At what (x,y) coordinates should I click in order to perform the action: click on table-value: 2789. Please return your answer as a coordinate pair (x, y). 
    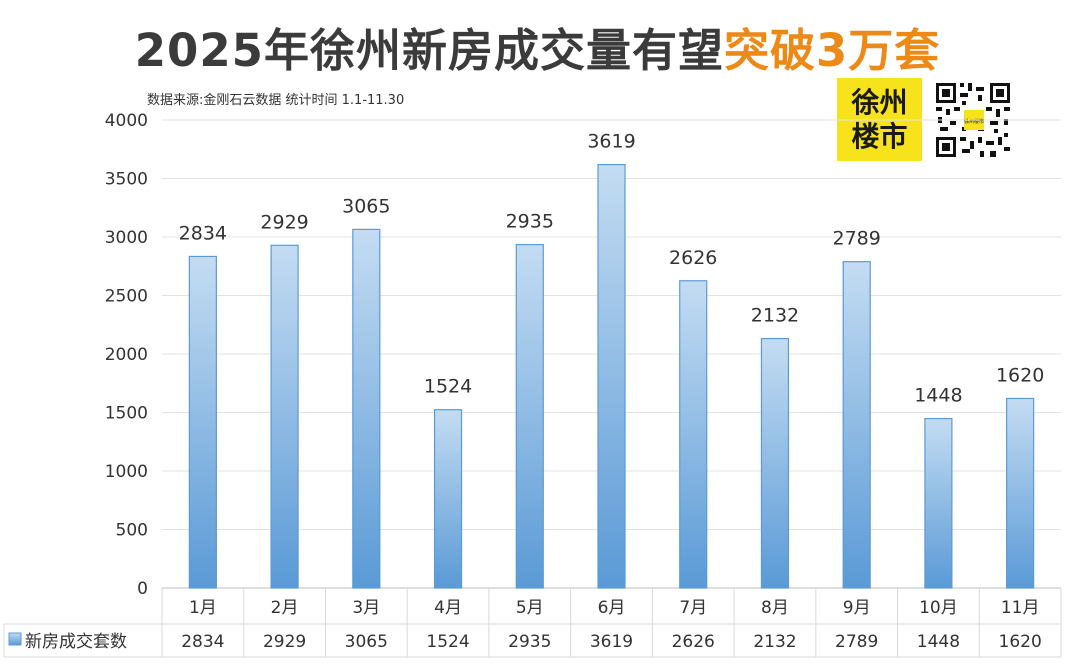
    Looking at the image, I should click on (856, 642).